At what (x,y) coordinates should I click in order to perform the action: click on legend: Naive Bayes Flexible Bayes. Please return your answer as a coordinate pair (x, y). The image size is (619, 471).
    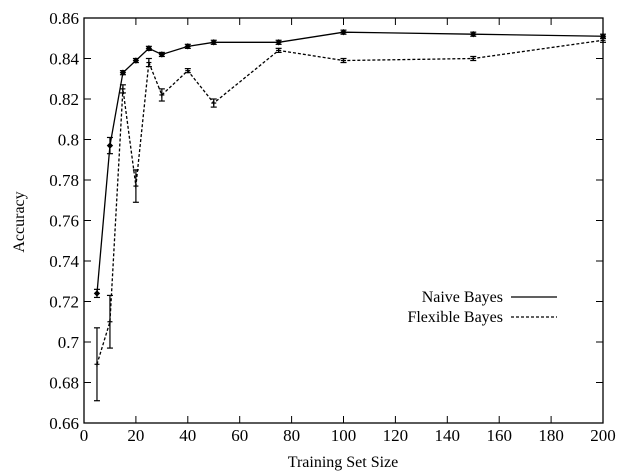
    Looking at the image, I should click on (482, 307).